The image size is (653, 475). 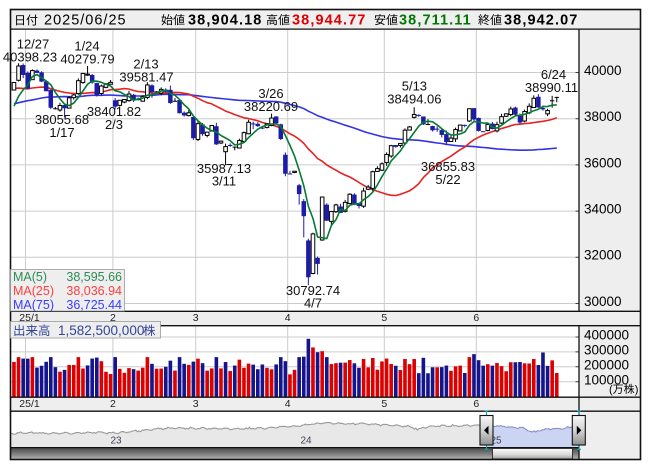 What do you see at coordinates (61, 132) in the screenshot?
I see `svg-text: 1/17` at bounding box center [61, 132].